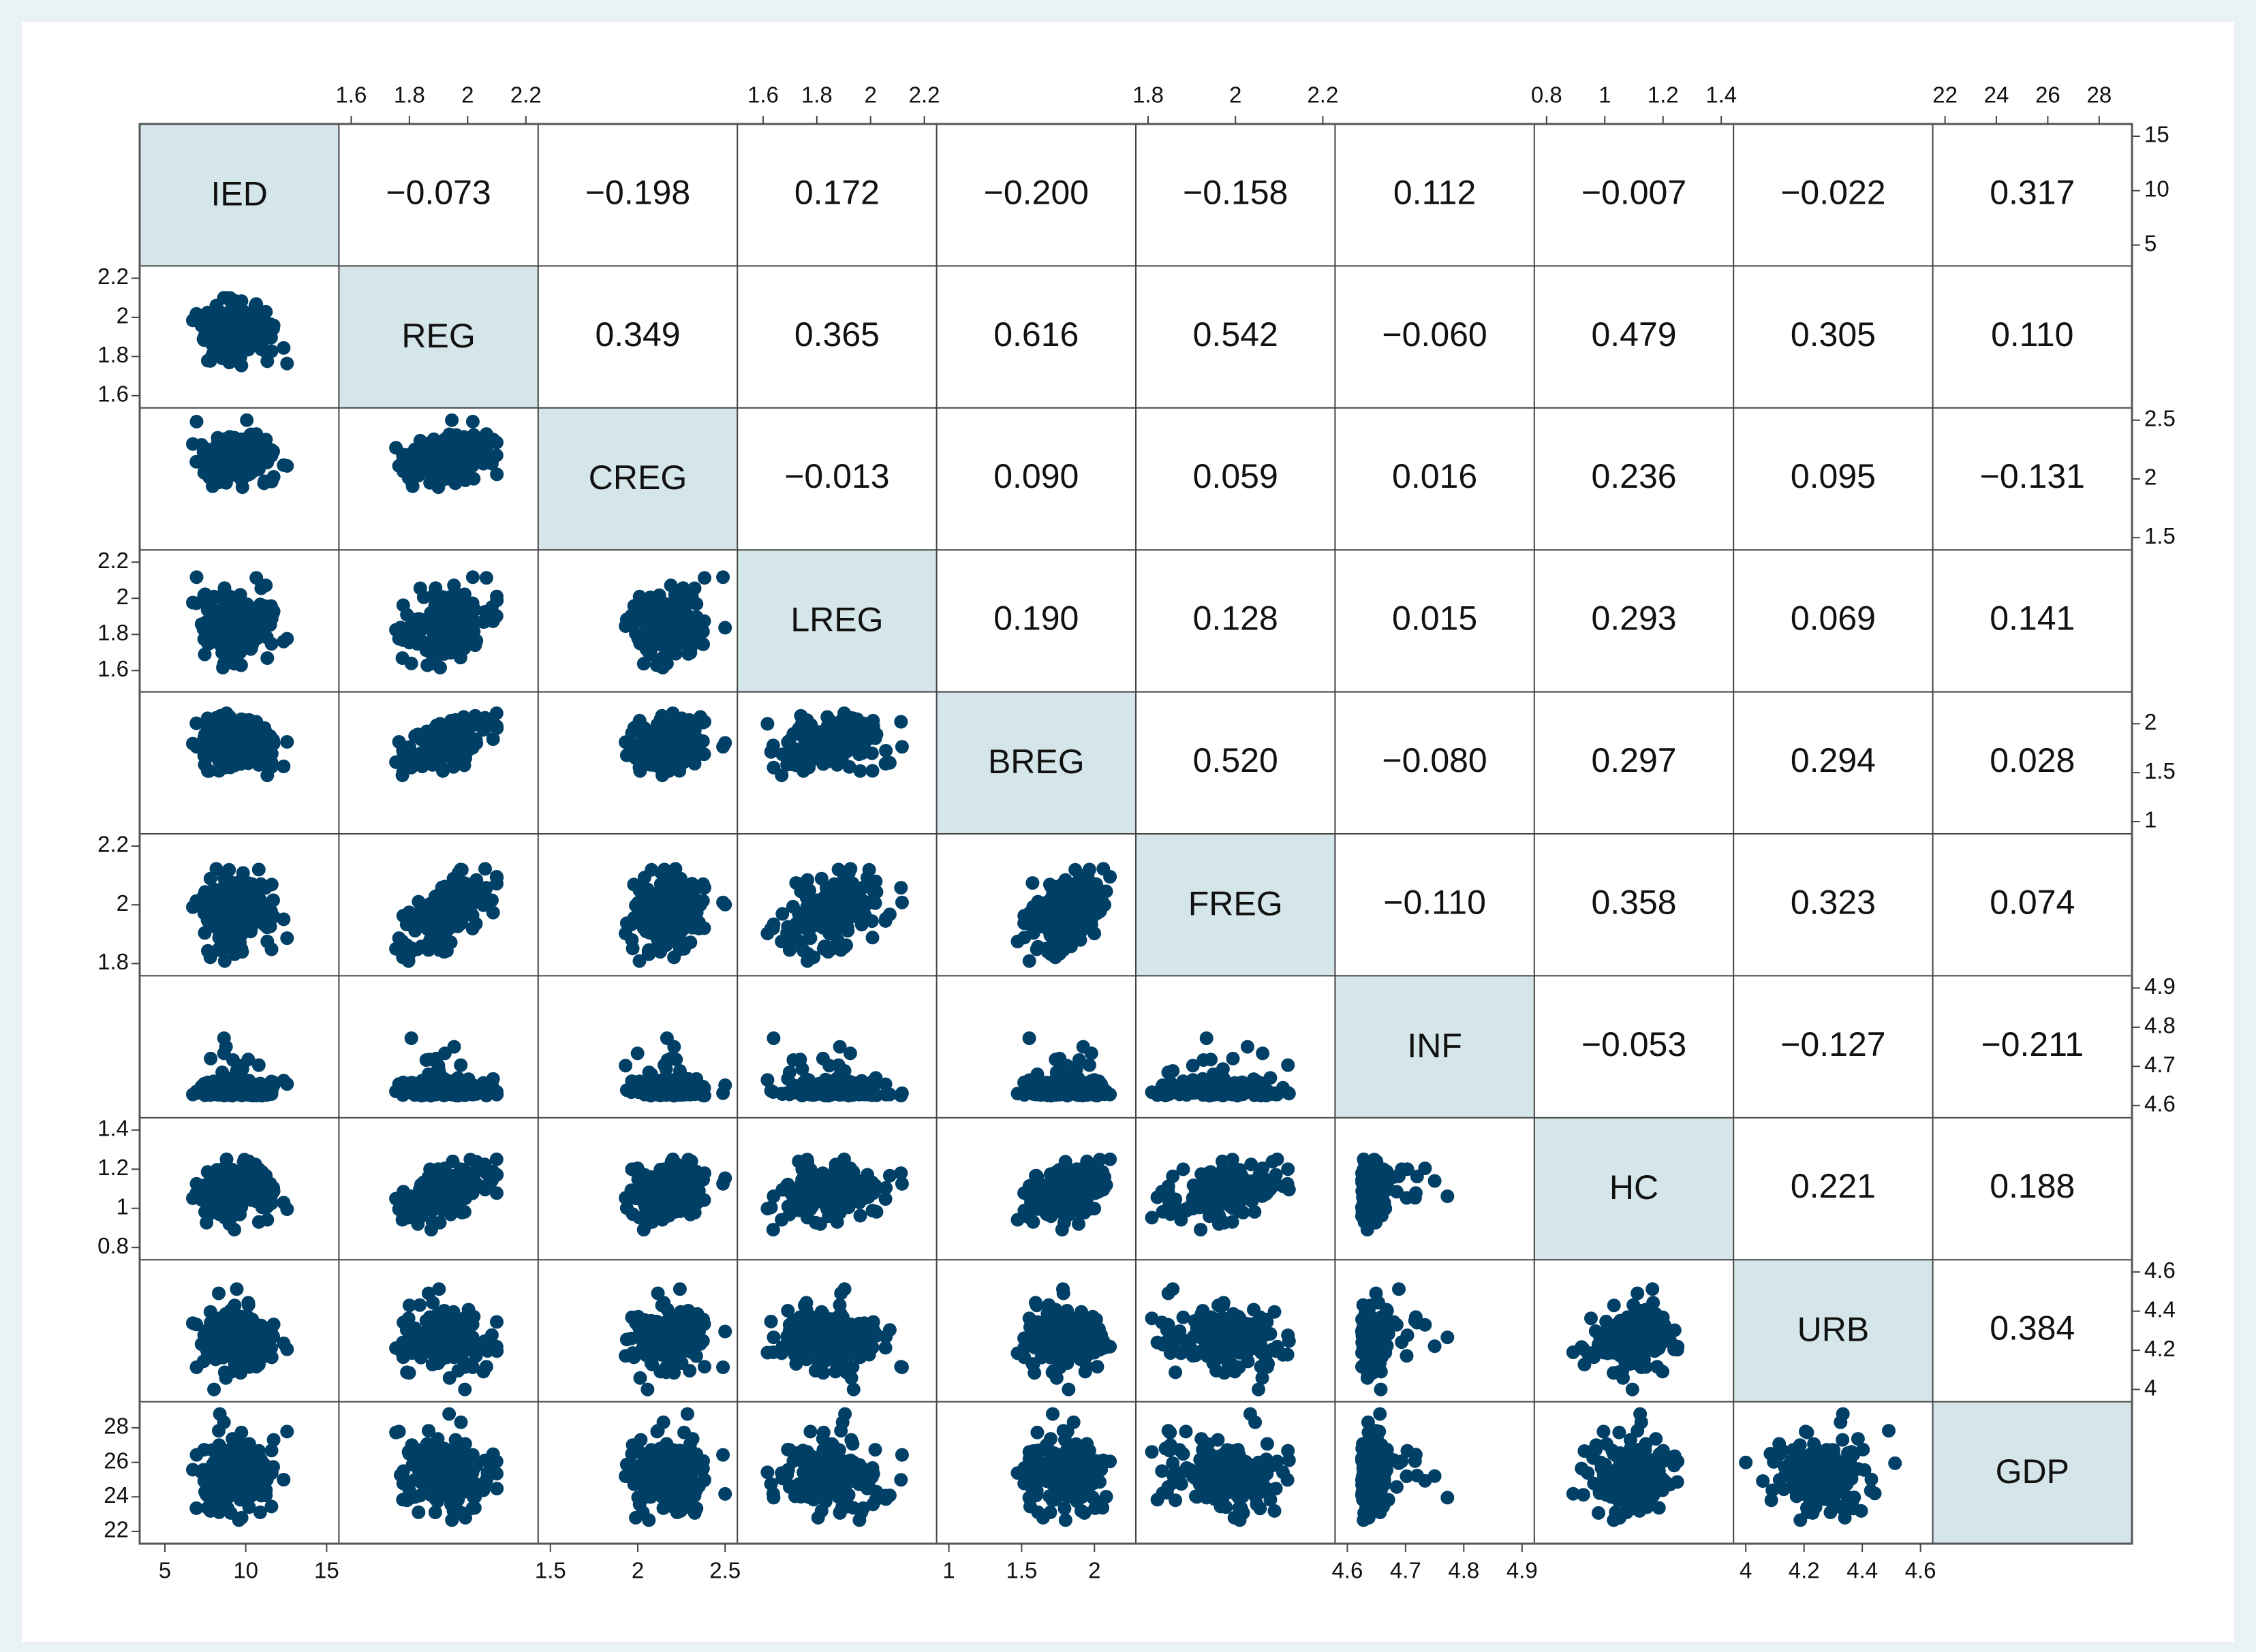  I want to click on corr-inf-gdp: −0.211, so click(2032, 1044).